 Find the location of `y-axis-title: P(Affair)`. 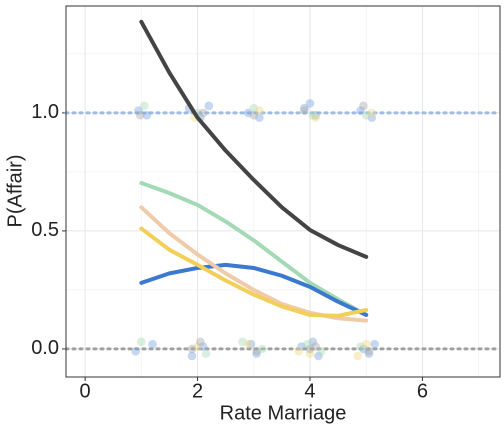

y-axis-title: P(Affair) is located at coordinates (15, 191).